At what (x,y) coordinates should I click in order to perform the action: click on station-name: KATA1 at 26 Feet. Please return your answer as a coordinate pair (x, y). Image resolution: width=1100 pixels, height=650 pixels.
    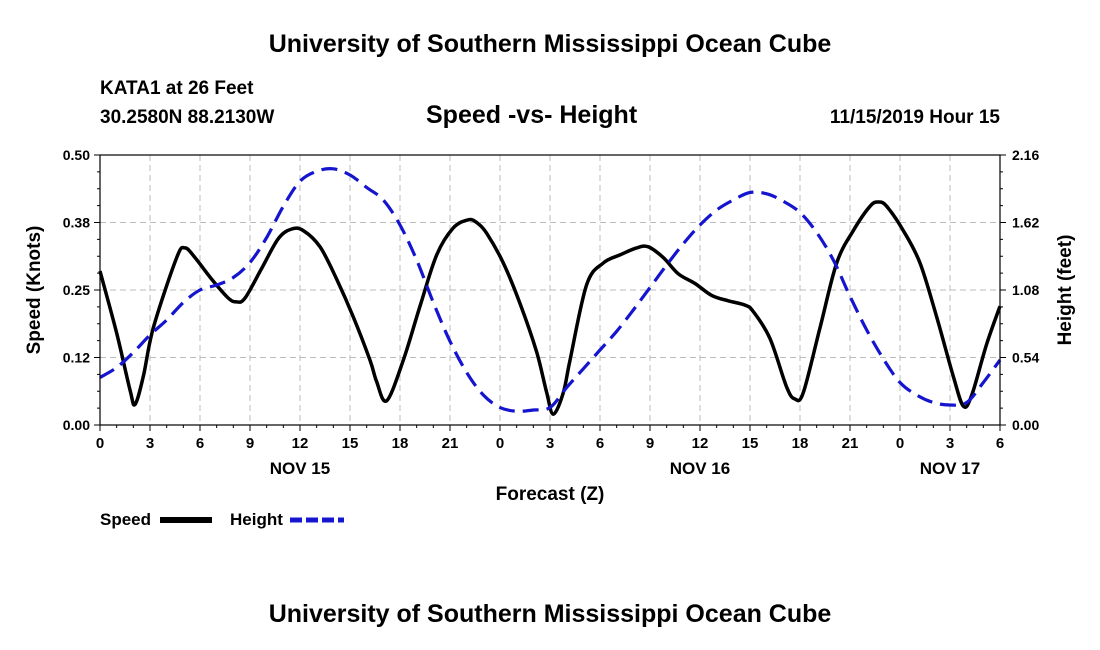
    Looking at the image, I should click on (177, 88).